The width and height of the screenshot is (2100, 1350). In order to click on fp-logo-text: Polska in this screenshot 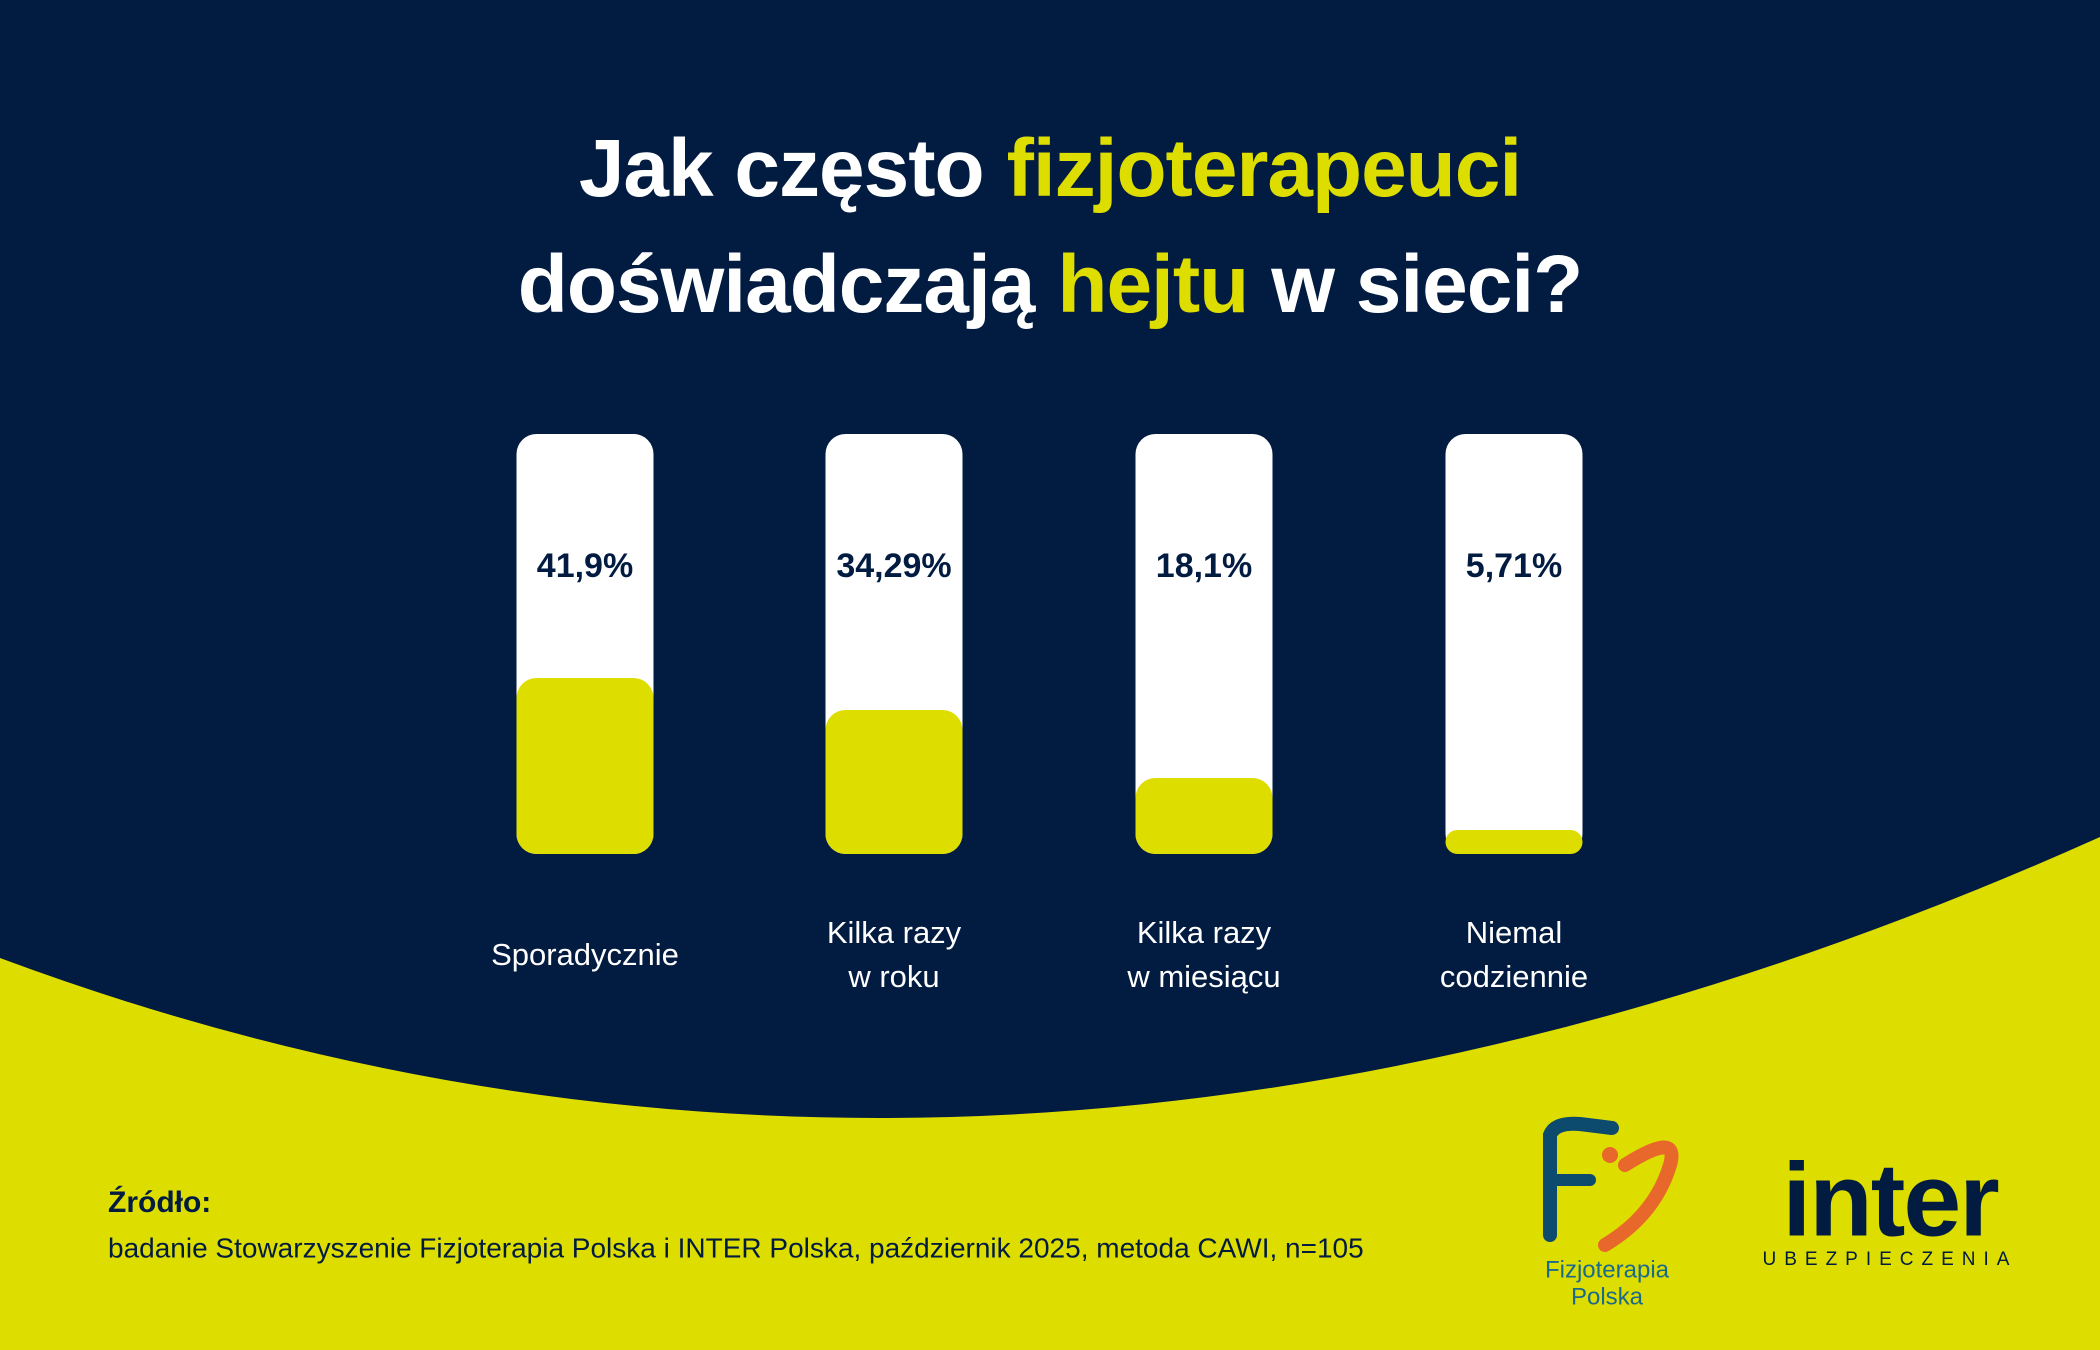, I will do `click(1607, 1296)`.